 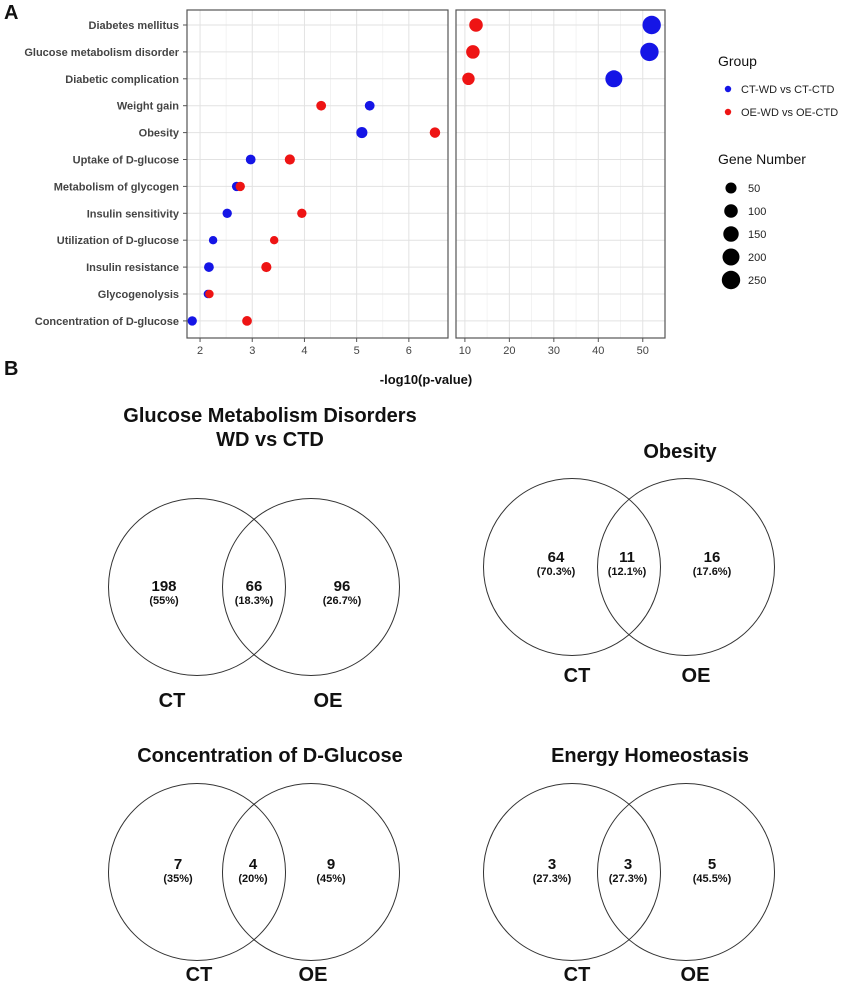 What do you see at coordinates (107, 322) in the screenshot?
I see `y-tick-label: Concentration of D-glucose` at bounding box center [107, 322].